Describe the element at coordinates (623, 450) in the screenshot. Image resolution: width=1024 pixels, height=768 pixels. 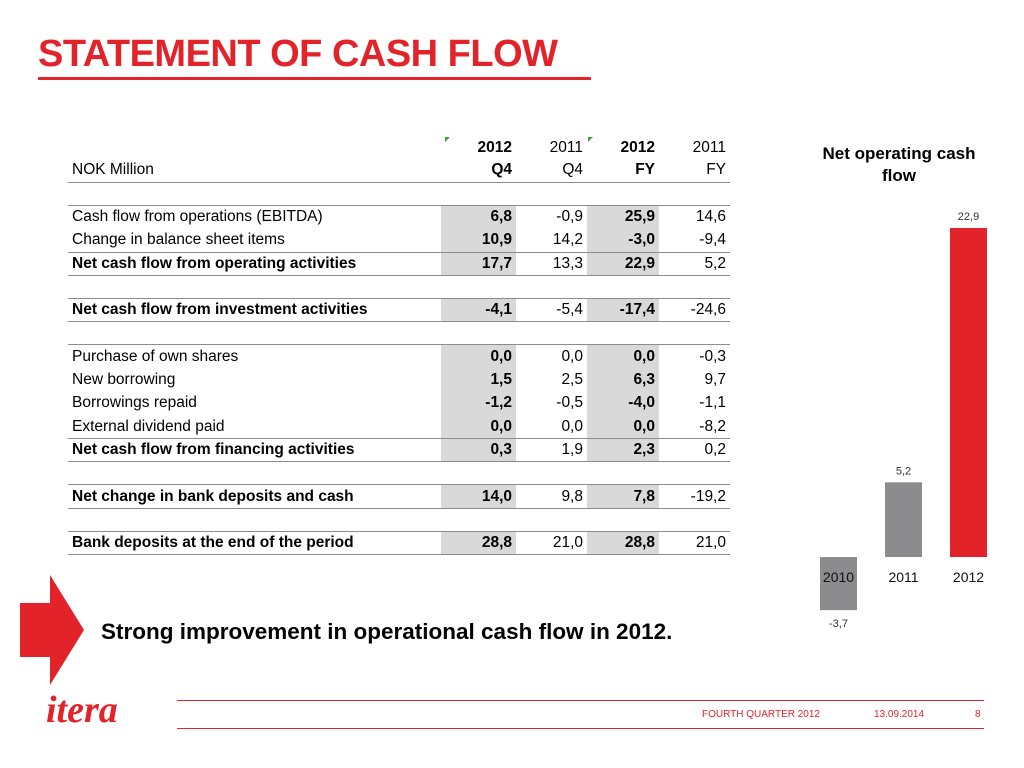
I see `cell-value: 2,3` at that location.